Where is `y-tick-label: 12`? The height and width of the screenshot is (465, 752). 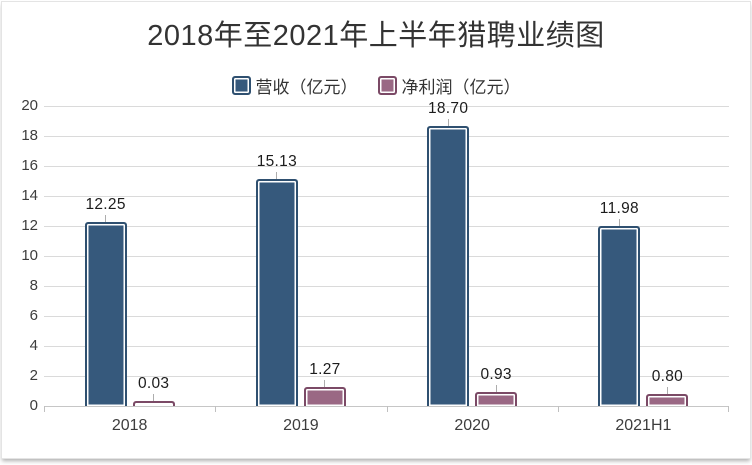
y-tick-label: 12 is located at coordinates (29, 225).